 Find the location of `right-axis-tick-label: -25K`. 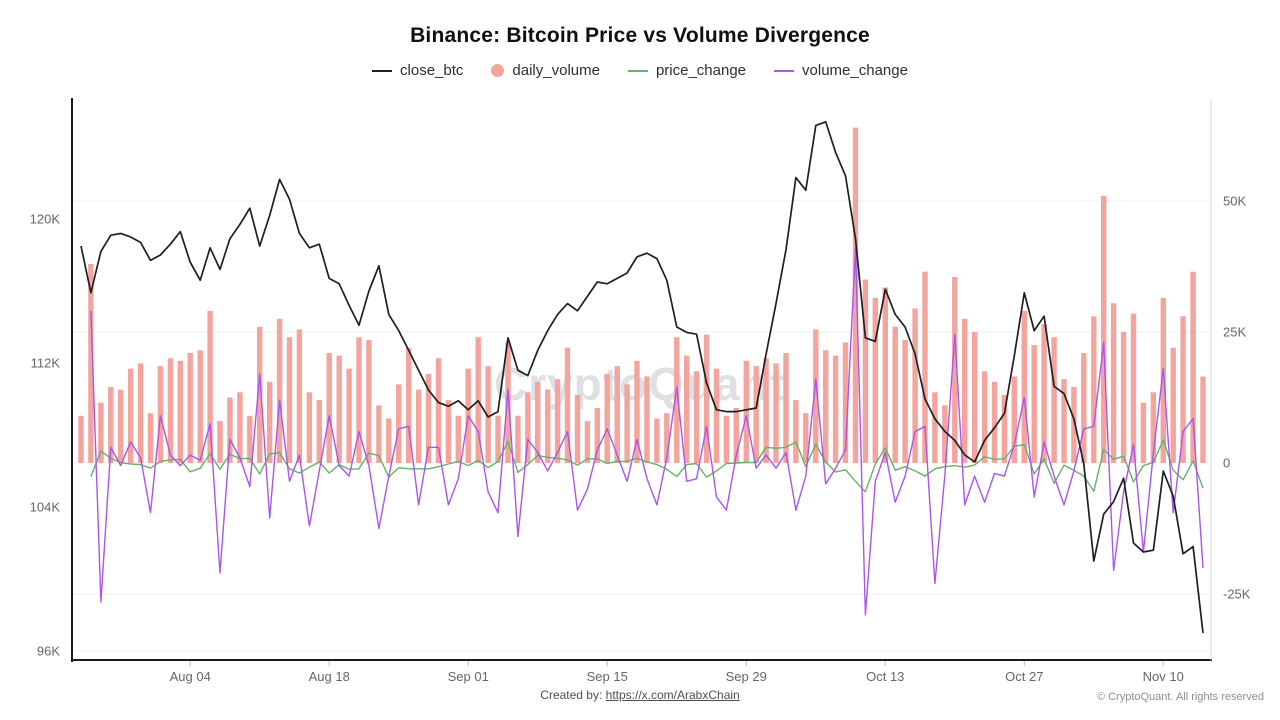

right-axis-tick-label: -25K is located at coordinates (1237, 594).